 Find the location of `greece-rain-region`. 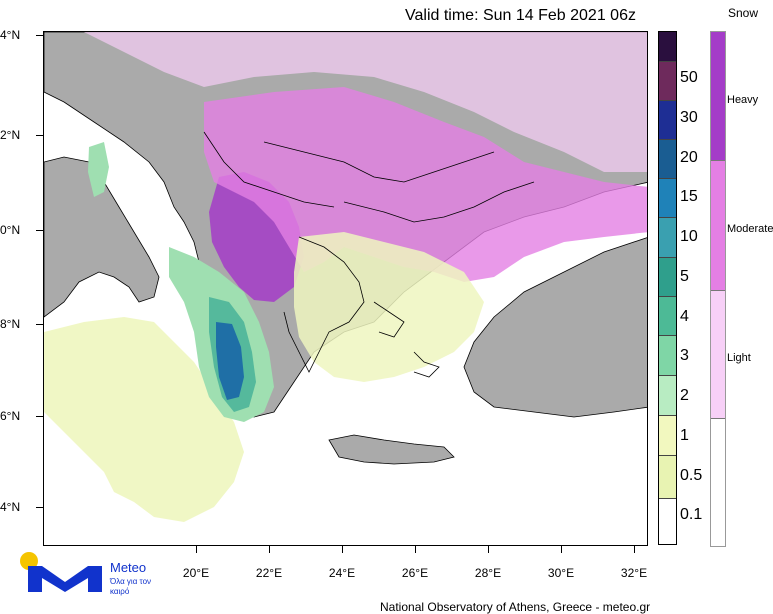

greece-rain-region is located at coordinates (389, 307).